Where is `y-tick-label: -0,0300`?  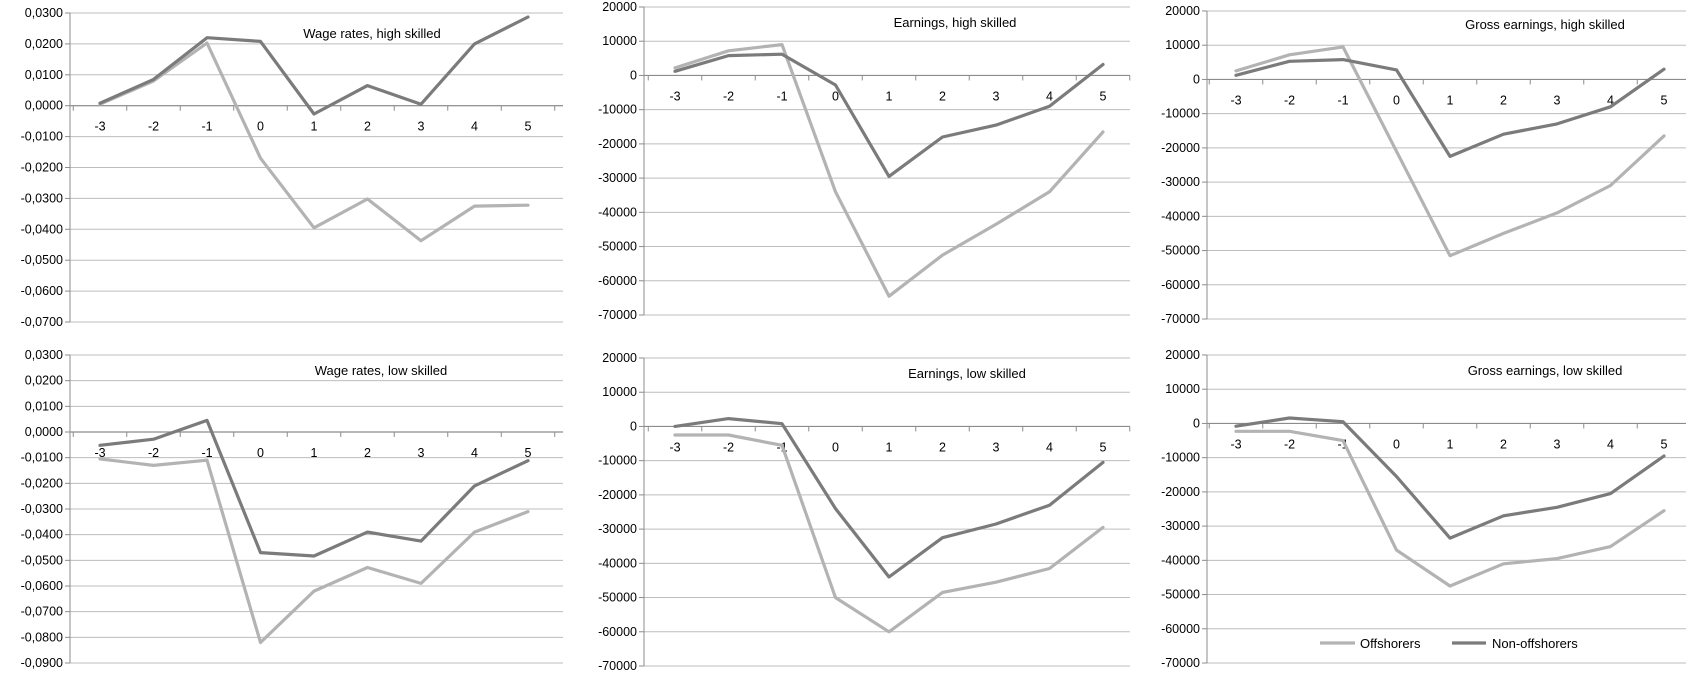
y-tick-label: -0,0300 is located at coordinates (42, 509).